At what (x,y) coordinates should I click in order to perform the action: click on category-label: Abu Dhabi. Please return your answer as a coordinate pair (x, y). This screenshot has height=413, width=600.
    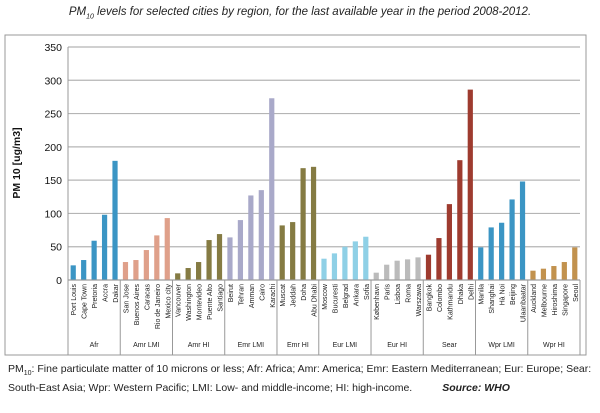
    Looking at the image, I should click on (315, 300).